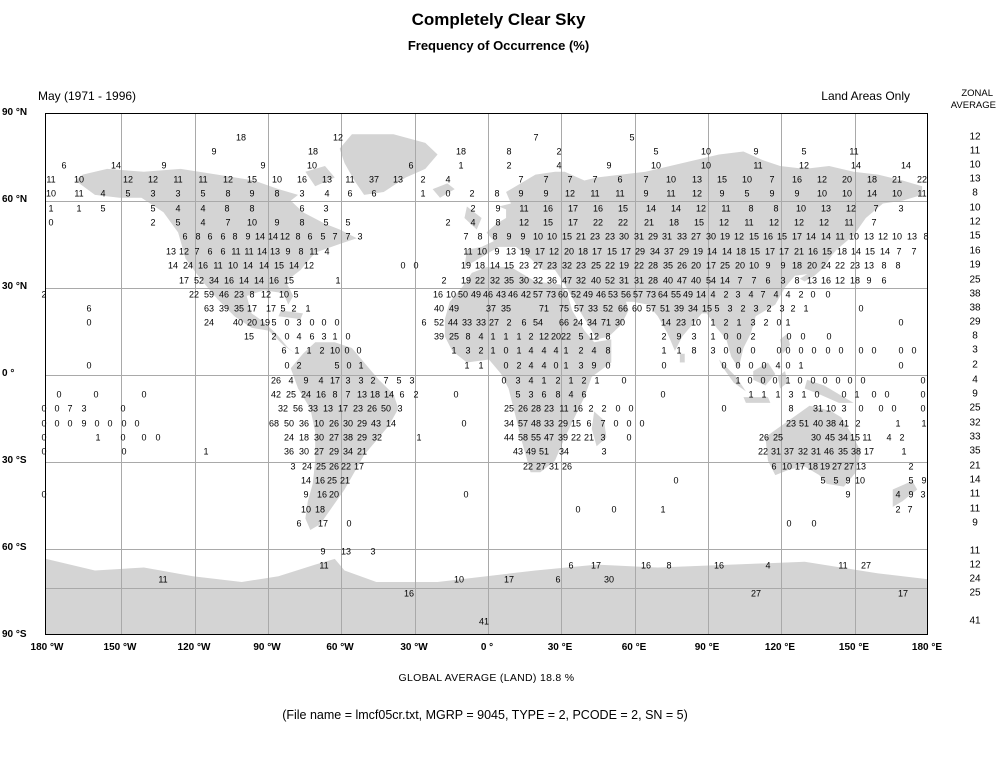 This screenshot has height=760, width=997. Describe the element at coordinates (634, 647) in the screenshot. I see `longitude-axis-label: 60 °E` at that location.